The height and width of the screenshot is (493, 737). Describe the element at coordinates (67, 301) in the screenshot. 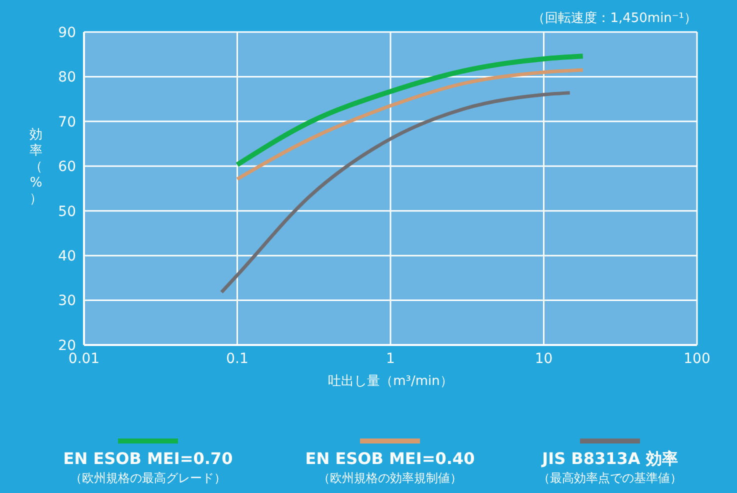

I see `y-tick-label: 30` at that location.